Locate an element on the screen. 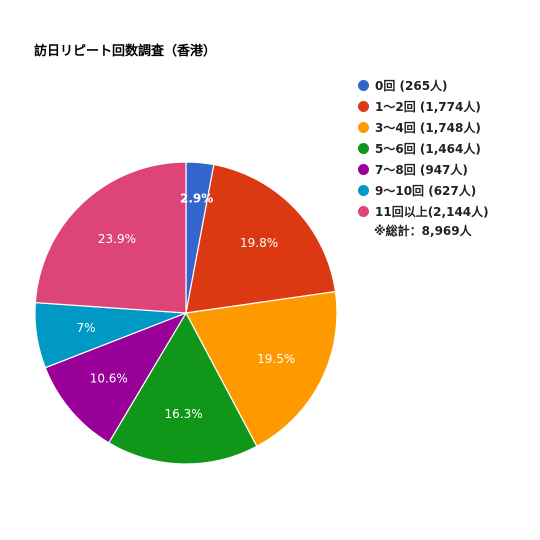 The width and height of the screenshot is (540, 540). legend-item-4: 5〜6回 (1,464人) is located at coordinates (423, 148).